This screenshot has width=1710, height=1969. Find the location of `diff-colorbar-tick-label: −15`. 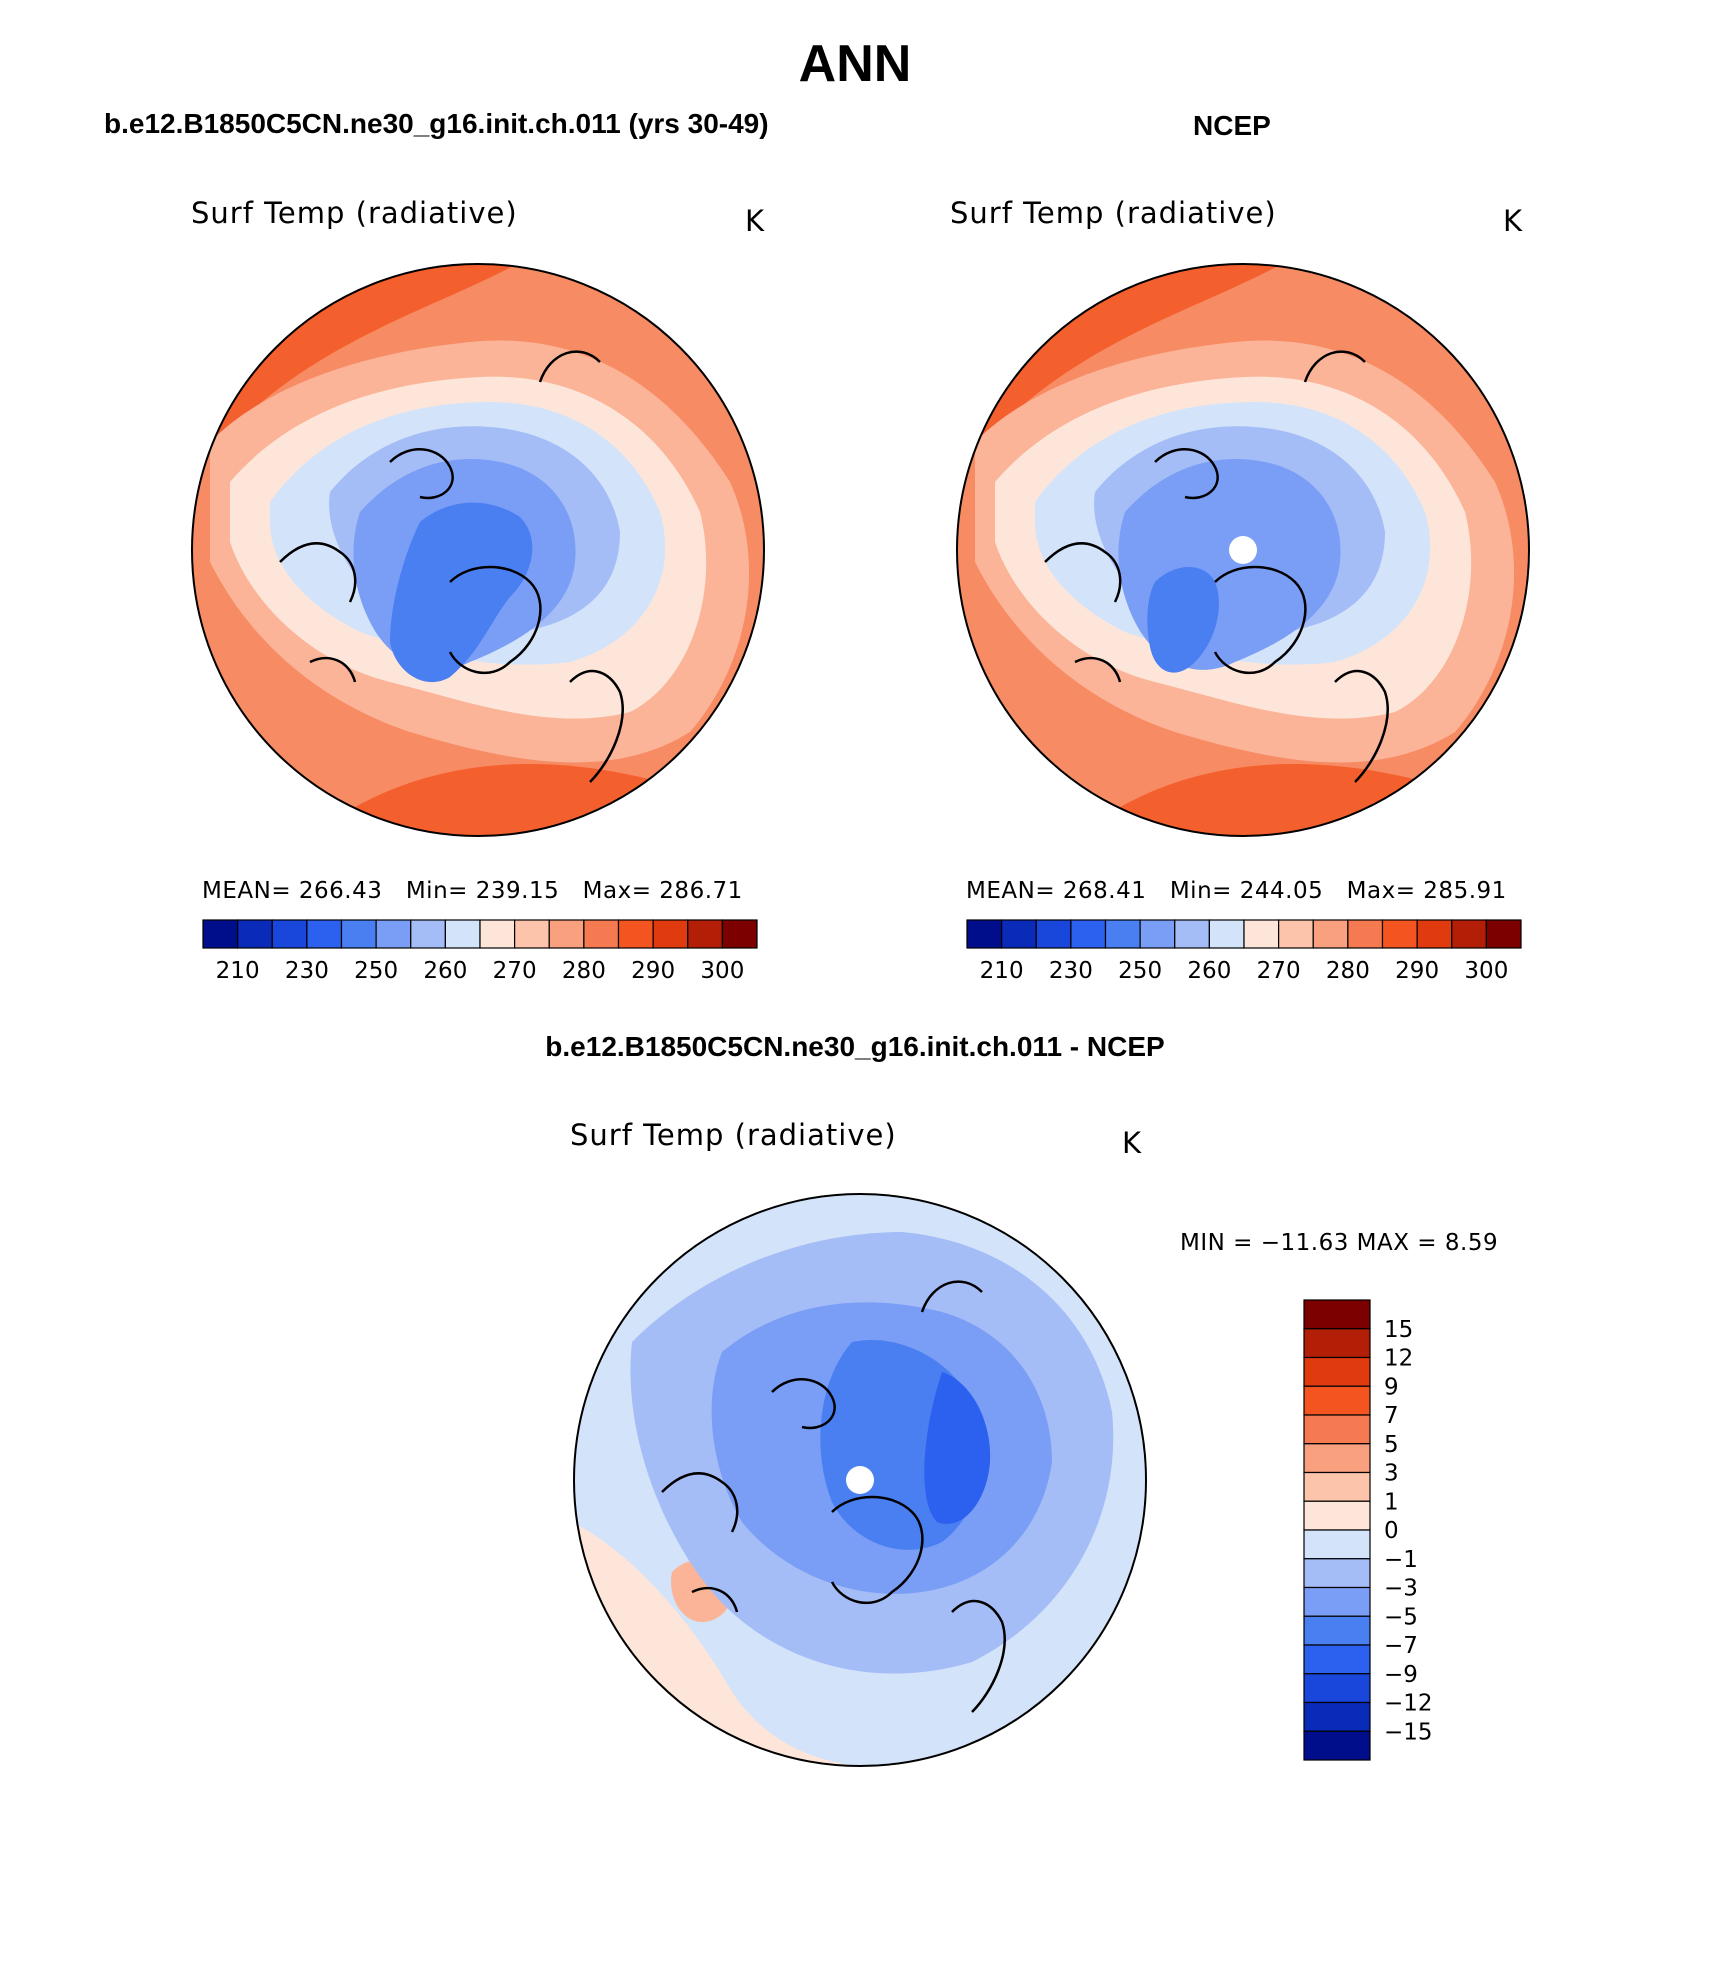

diff-colorbar-tick-label: −15 is located at coordinates (1408, 1732).